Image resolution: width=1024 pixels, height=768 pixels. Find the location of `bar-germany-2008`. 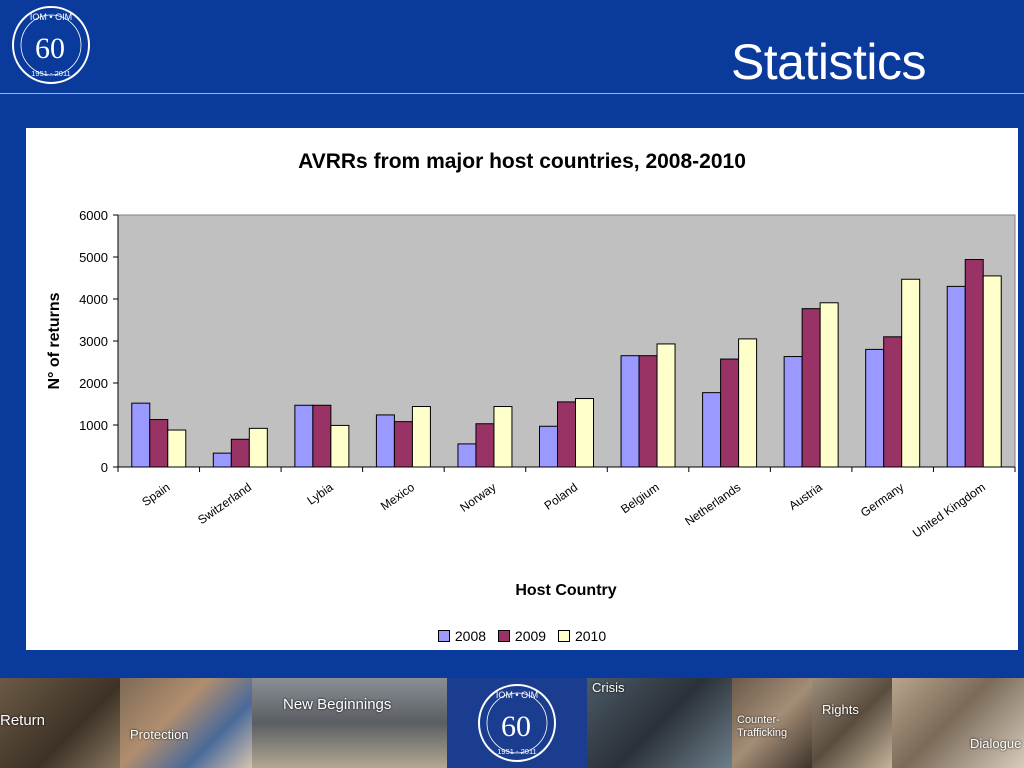

bar-germany-2008 is located at coordinates (875, 408).